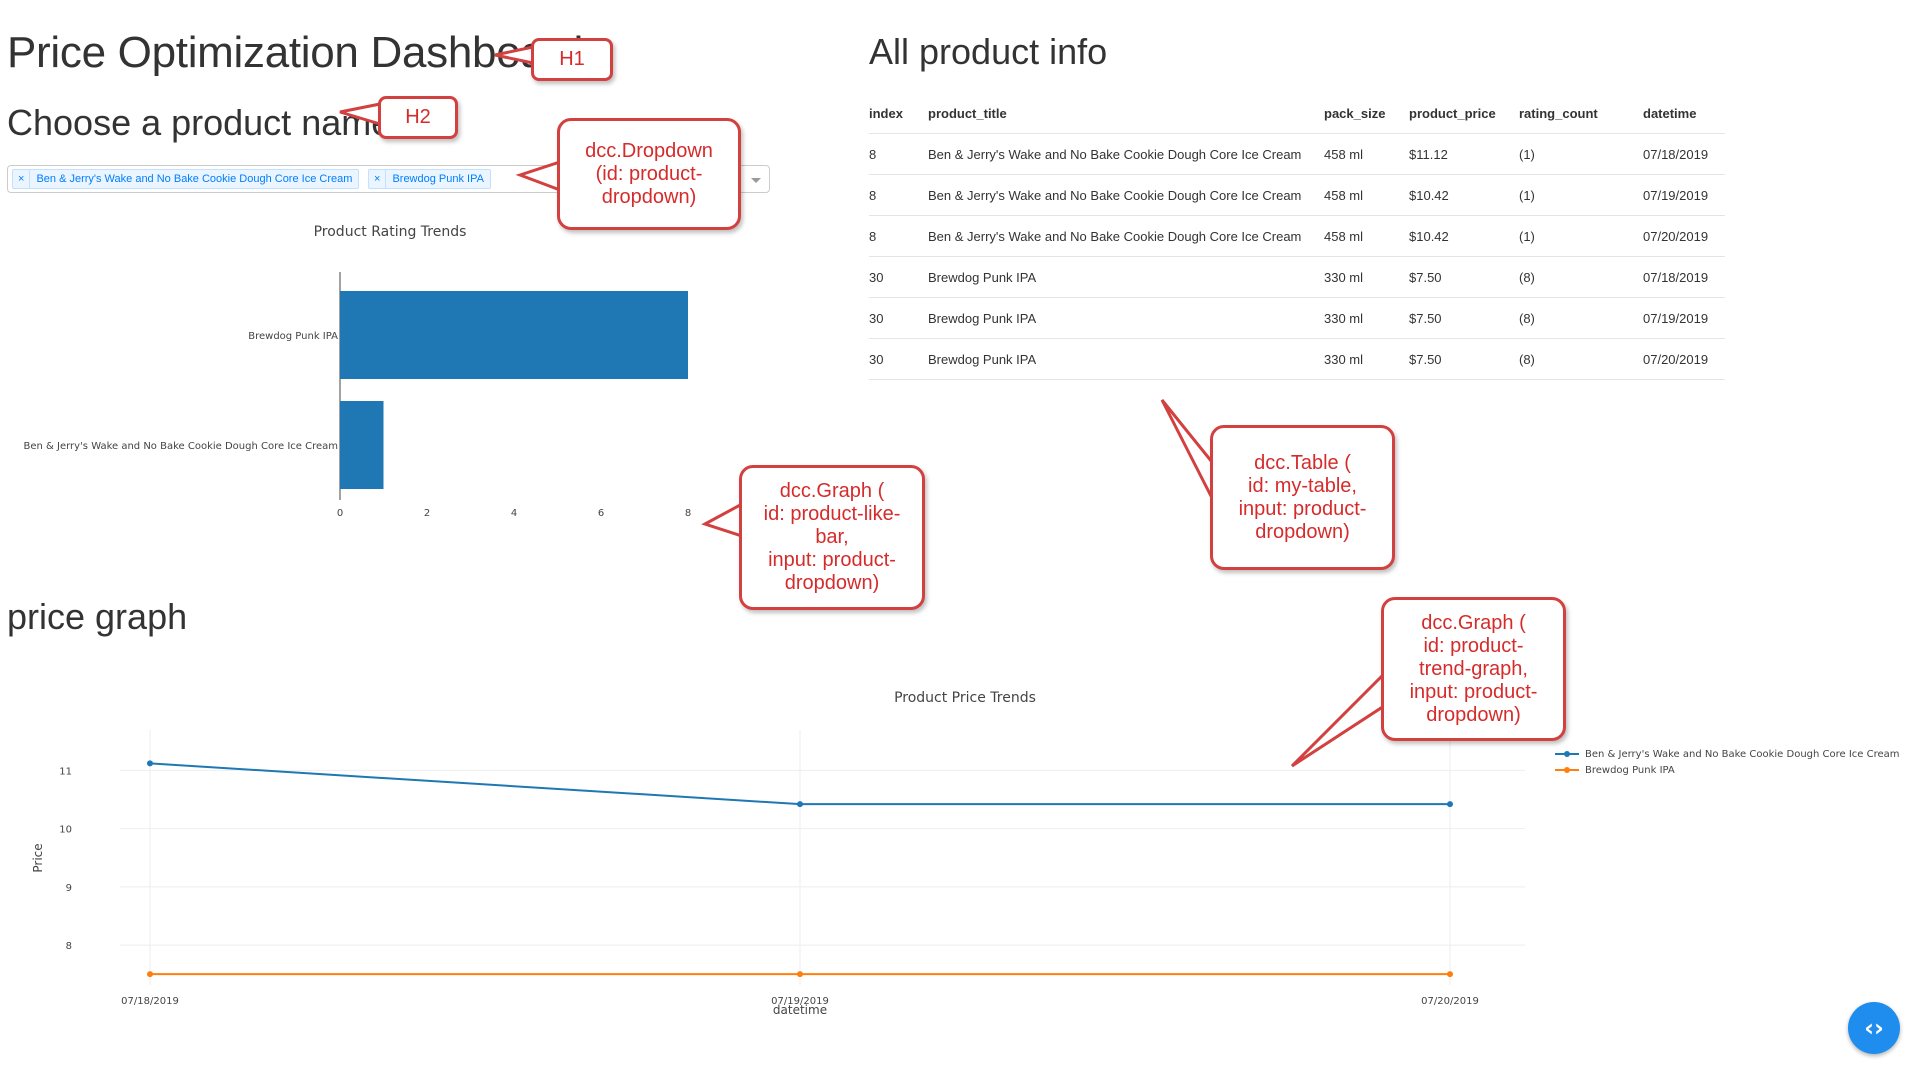 This screenshot has height=1080, width=1920. I want to click on table-cell: $11.12, so click(1464, 154).